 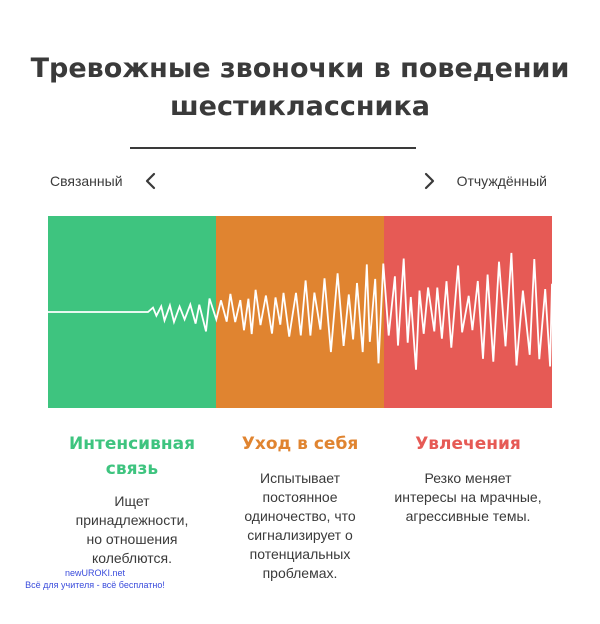 What do you see at coordinates (300, 444) in the screenshot?
I see `stage-withdrawal-heading: Уход в себя` at bounding box center [300, 444].